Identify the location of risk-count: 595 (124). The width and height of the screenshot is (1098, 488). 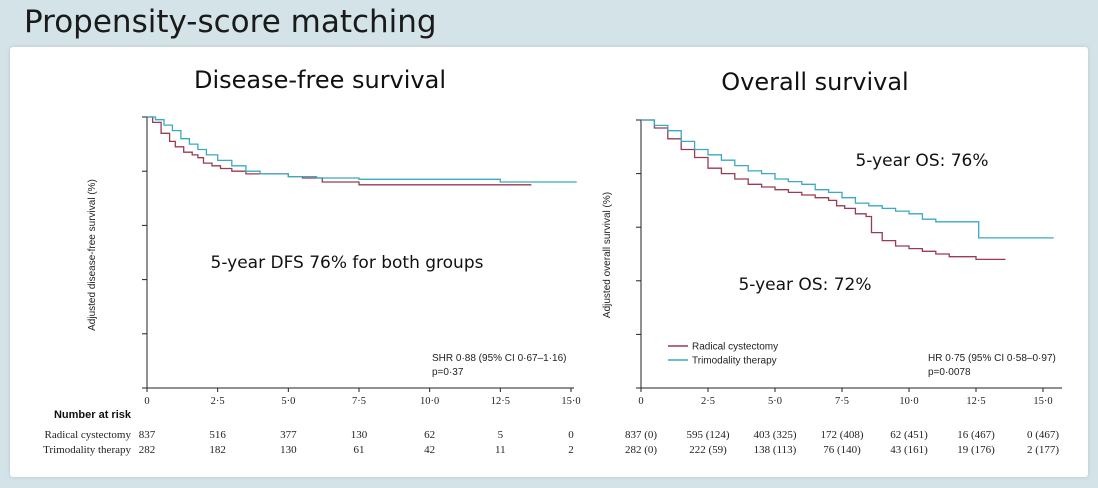
(707, 435).